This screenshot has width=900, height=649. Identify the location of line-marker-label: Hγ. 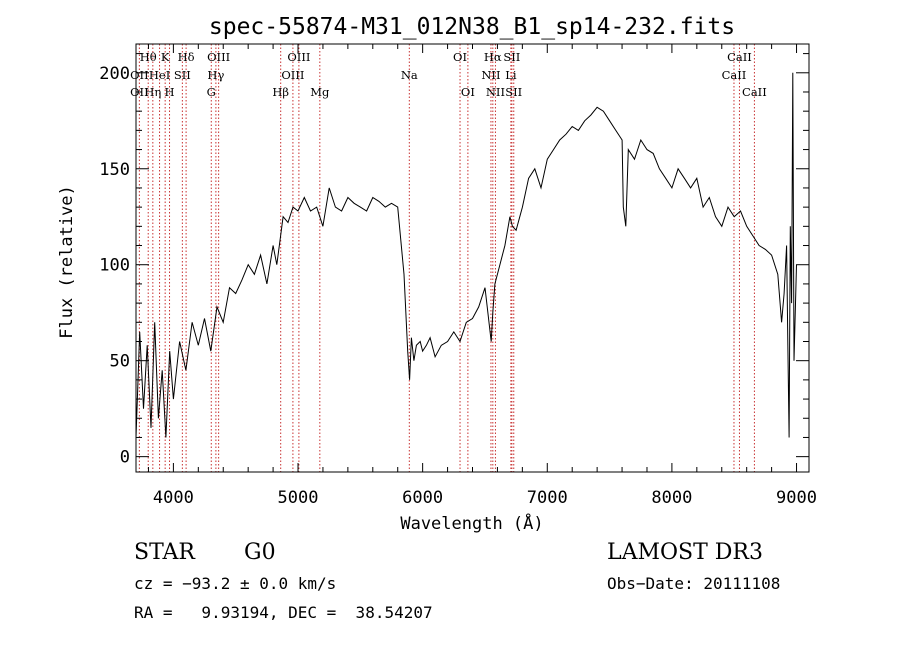
(215, 75).